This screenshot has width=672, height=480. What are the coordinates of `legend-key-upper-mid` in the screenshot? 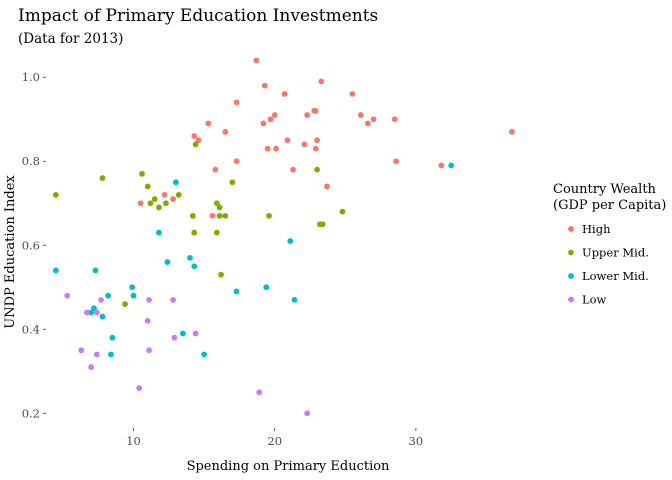 It's located at (571, 252).